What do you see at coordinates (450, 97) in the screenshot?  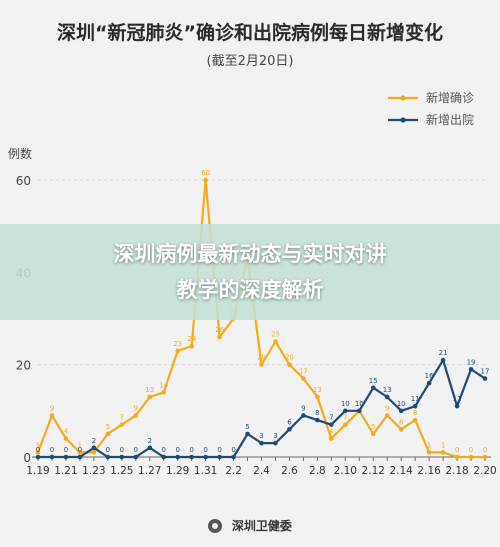 I see `legend-label-confirmed: 新增确诊` at bounding box center [450, 97].